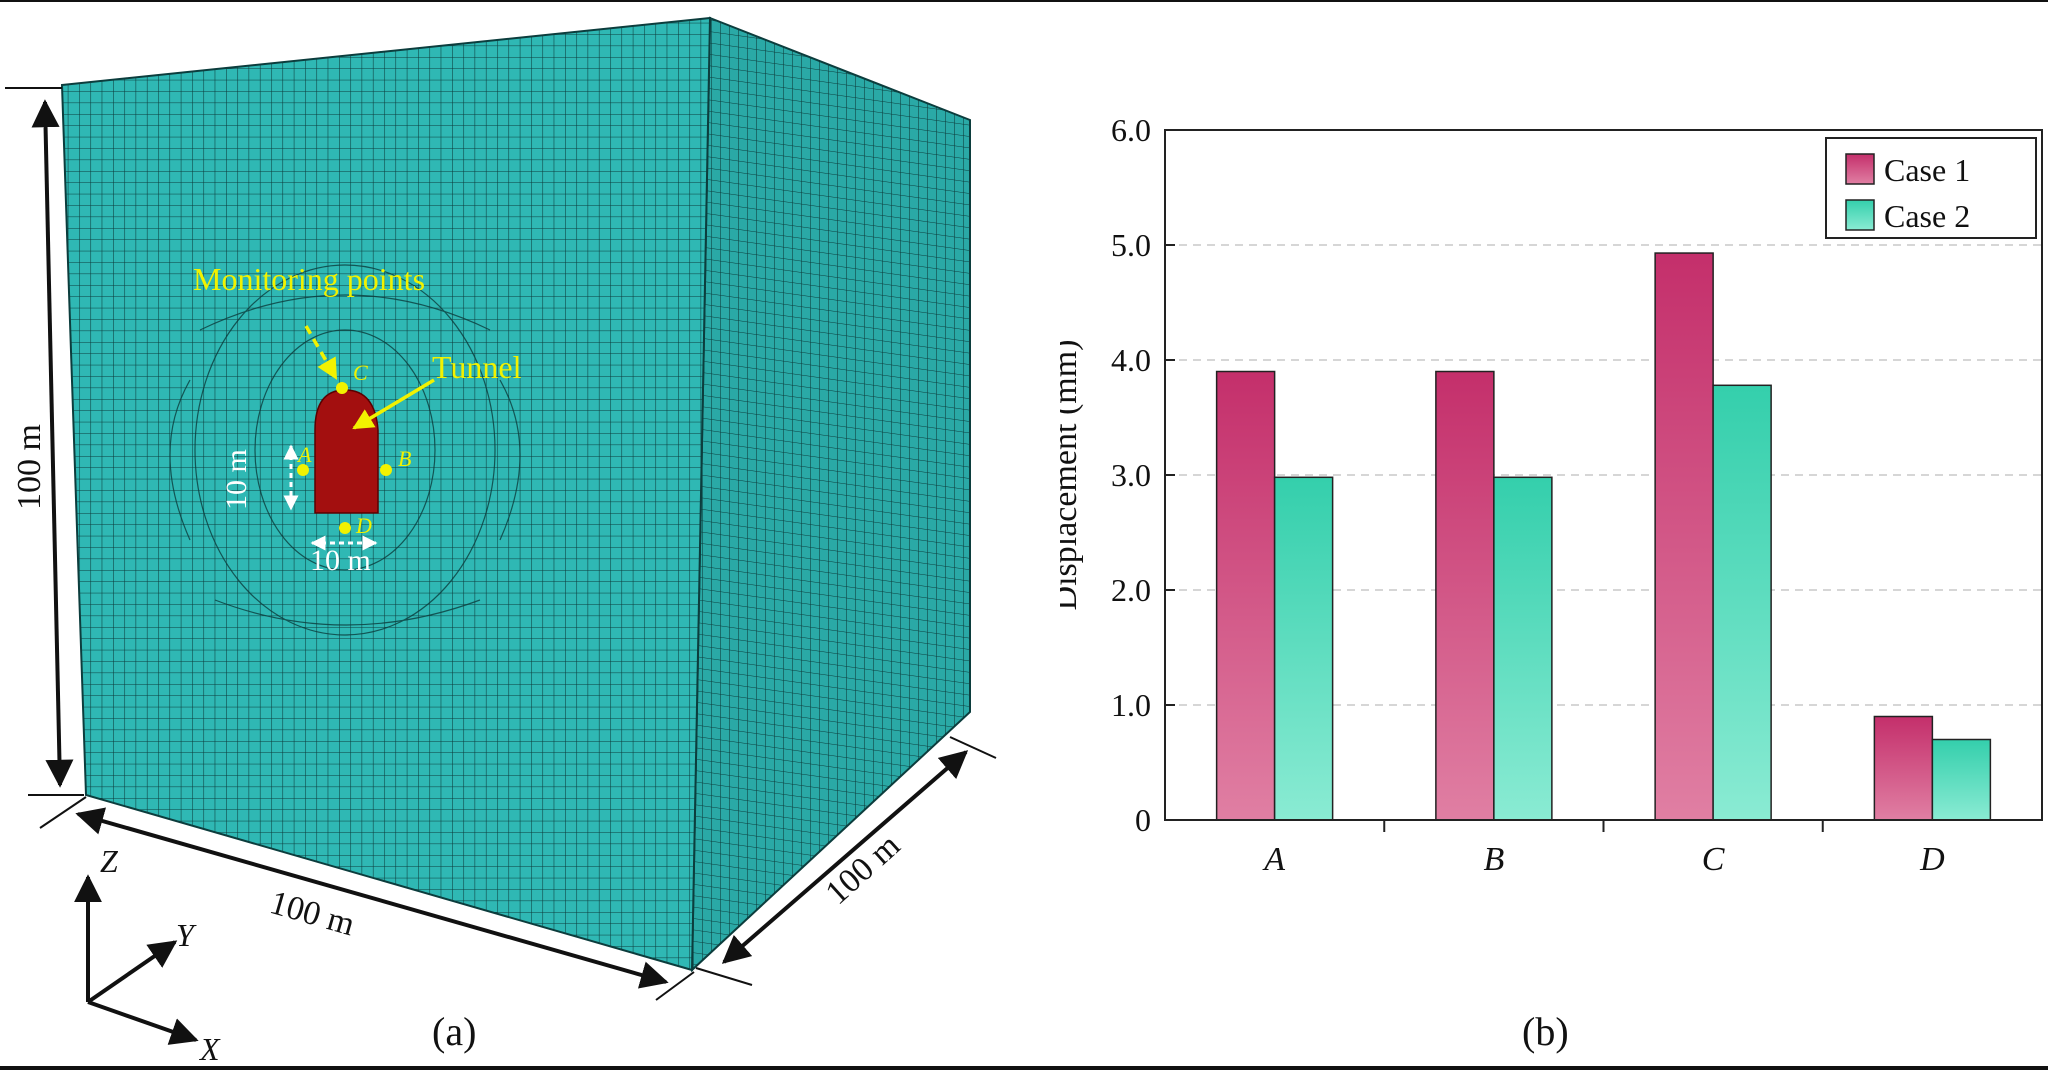 The width and height of the screenshot is (2048, 1070). What do you see at coordinates (1932, 859) in the screenshot?
I see `x-tick-label: D` at bounding box center [1932, 859].